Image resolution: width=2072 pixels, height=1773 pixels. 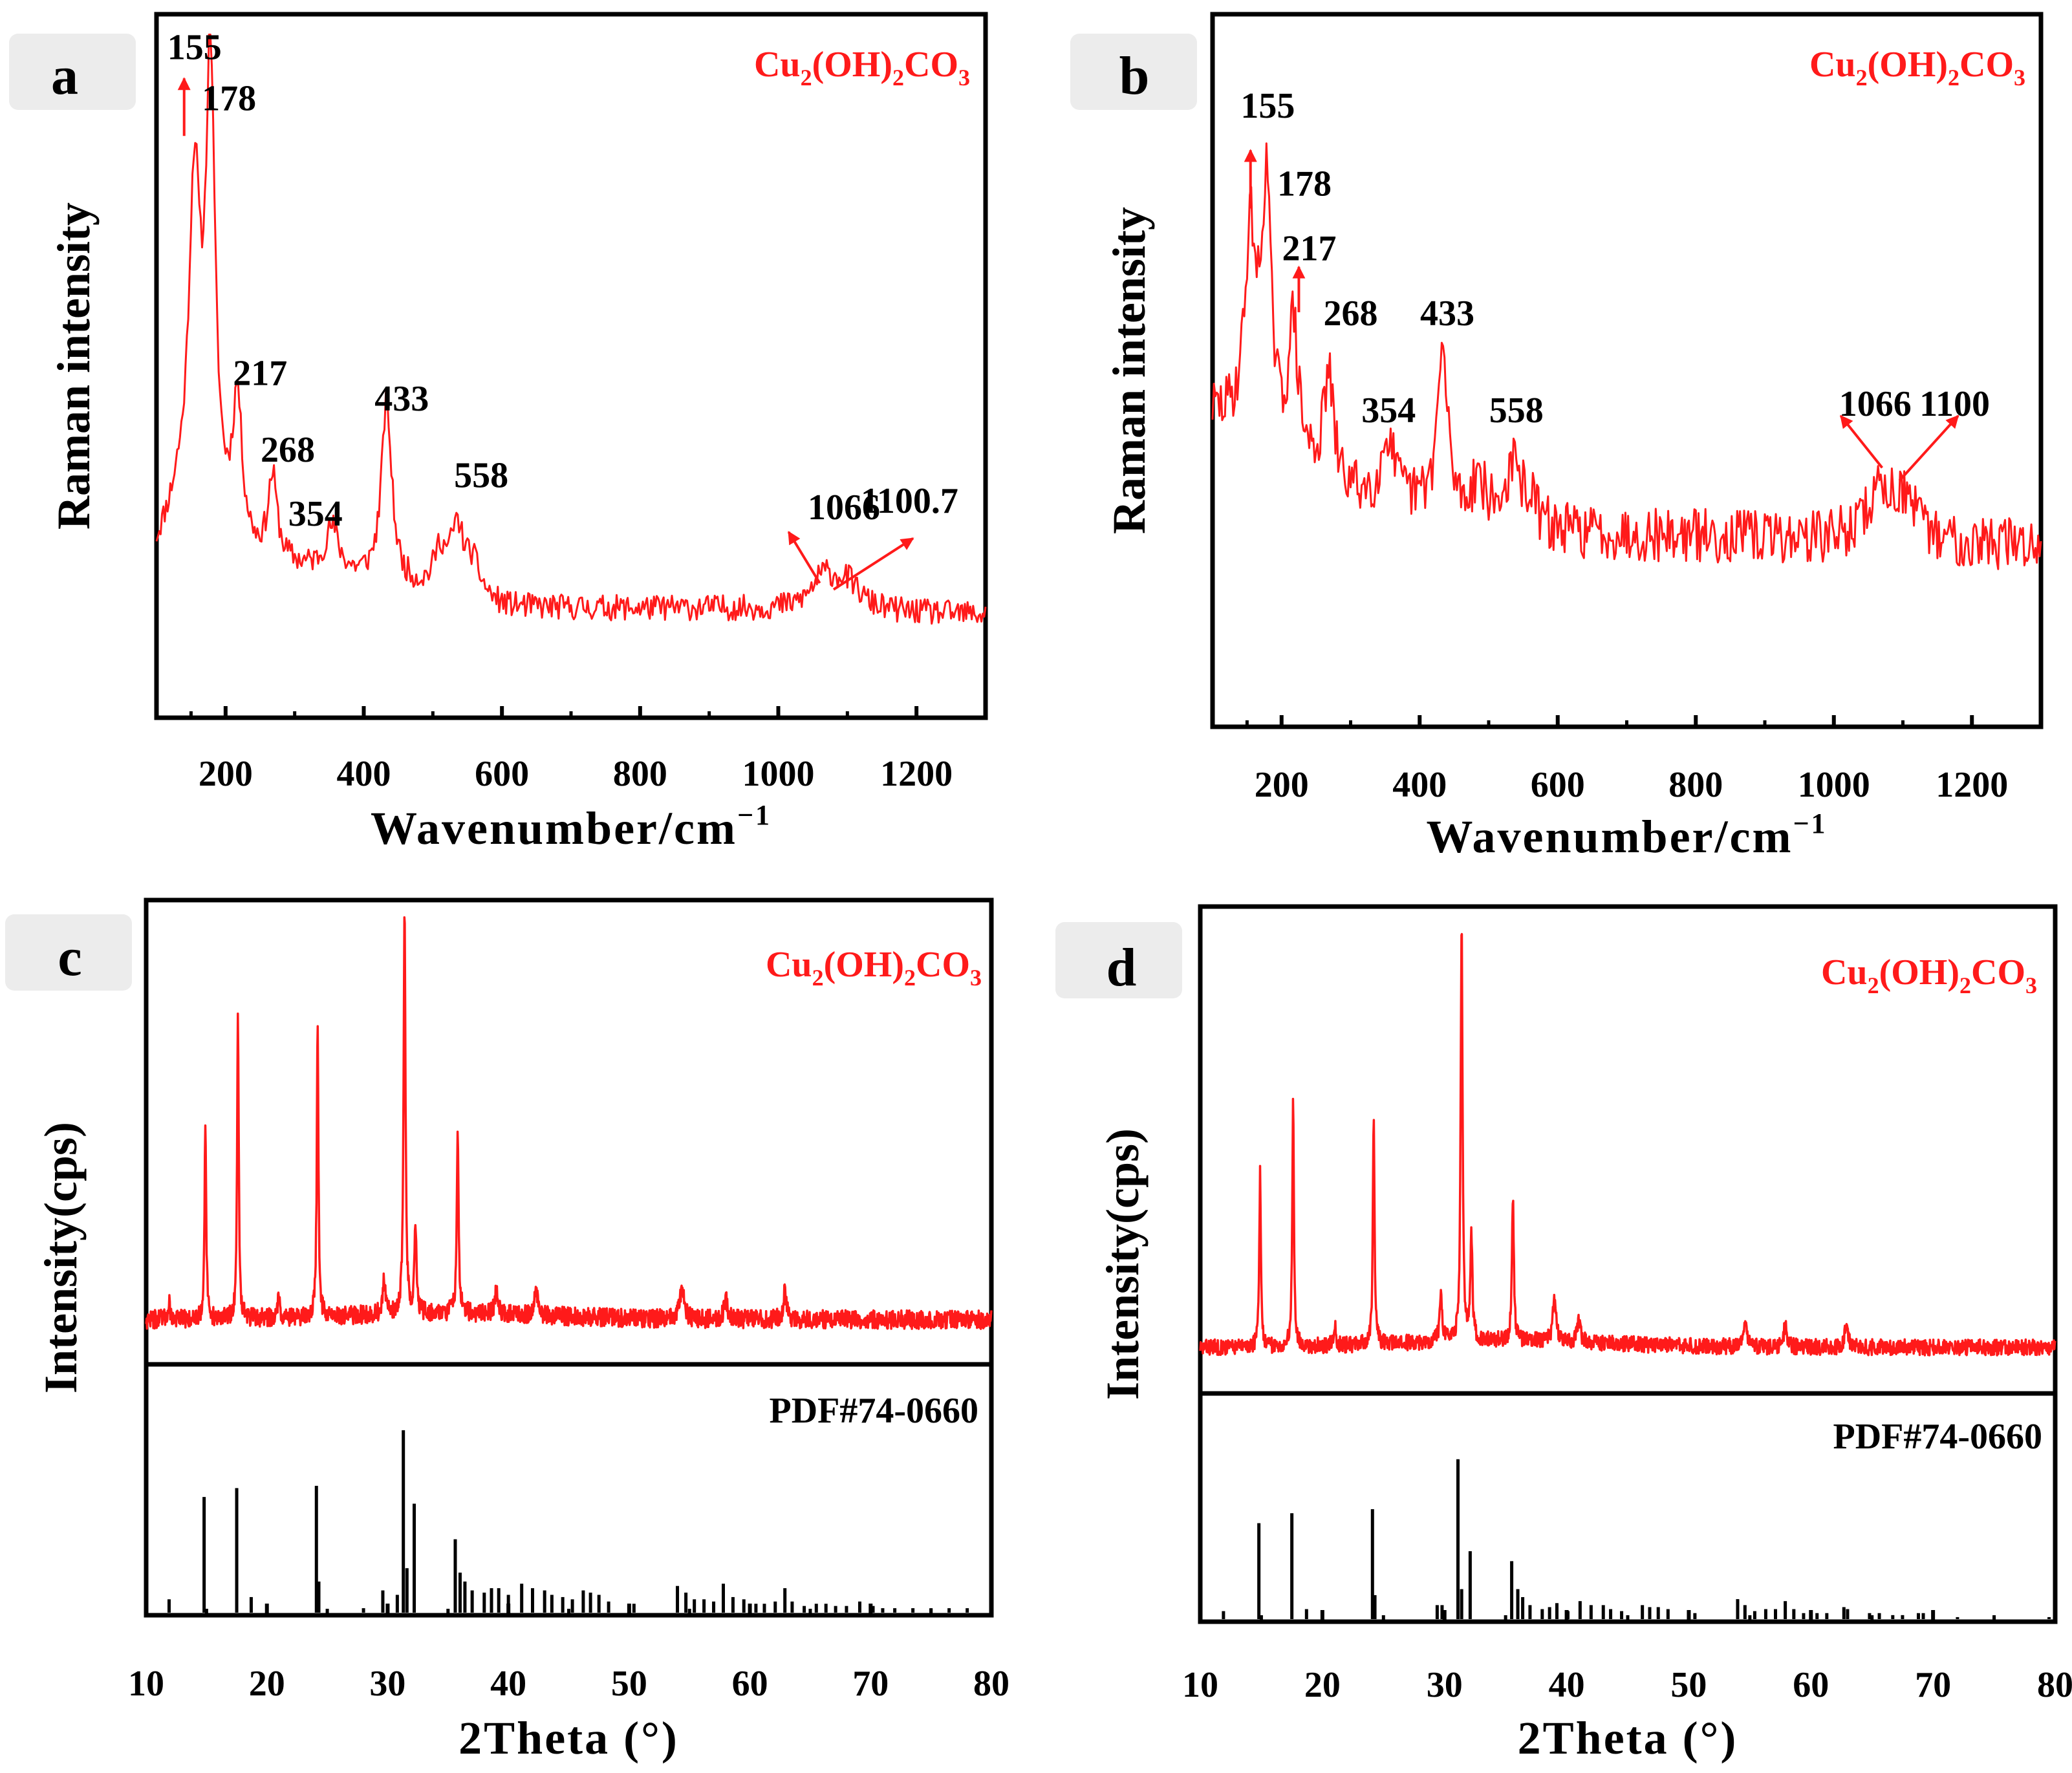 I want to click on panel-label: c, so click(x=69, y=957).